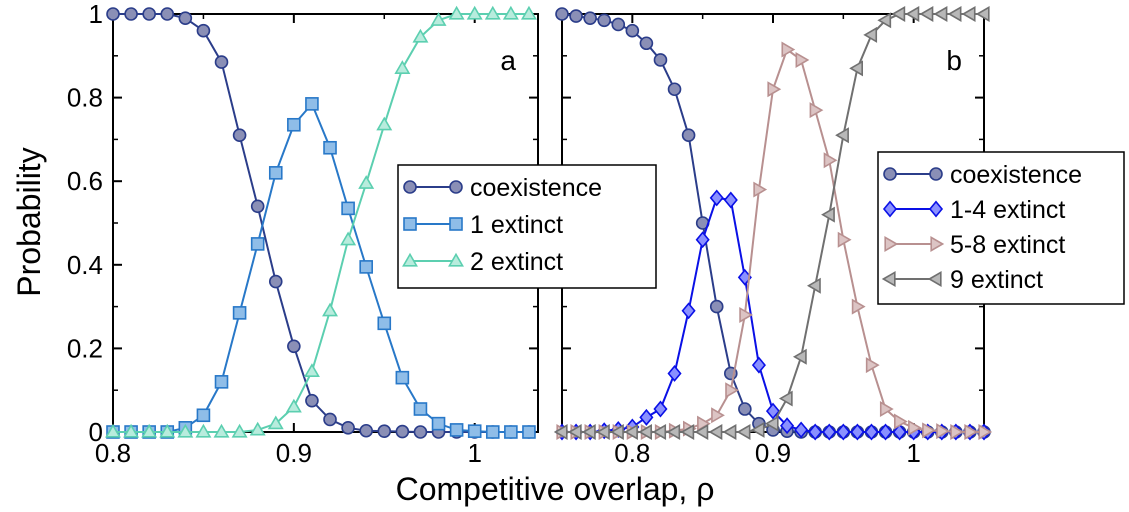 The height and width of the screenshot is (512, 1129). Describe the element at coordinates (85, 348) in the screenshot. I see `y-tick-label: 0.2` at that location.